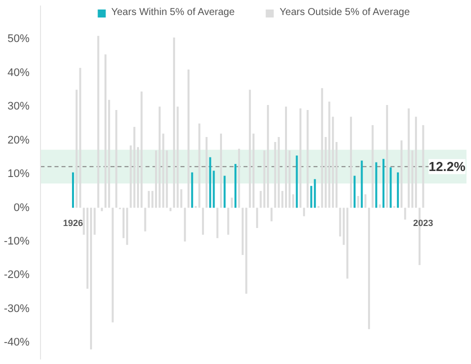 This screenshot has height=364, width=471. Describe the element at coordinates (17, 242) in the screenshot. I see `y-tick-label: -10%` at that location.